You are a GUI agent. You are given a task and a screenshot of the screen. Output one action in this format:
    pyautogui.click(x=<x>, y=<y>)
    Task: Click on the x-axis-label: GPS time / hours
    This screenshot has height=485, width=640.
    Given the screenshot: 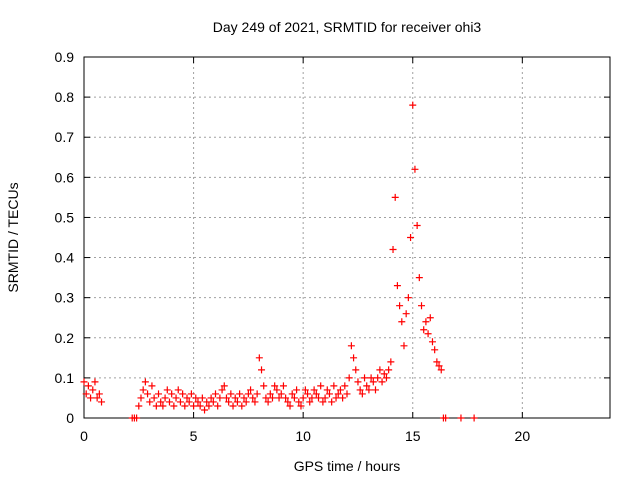 What is the action you would take?
    pyautogui.click(x=347, y=466)
    